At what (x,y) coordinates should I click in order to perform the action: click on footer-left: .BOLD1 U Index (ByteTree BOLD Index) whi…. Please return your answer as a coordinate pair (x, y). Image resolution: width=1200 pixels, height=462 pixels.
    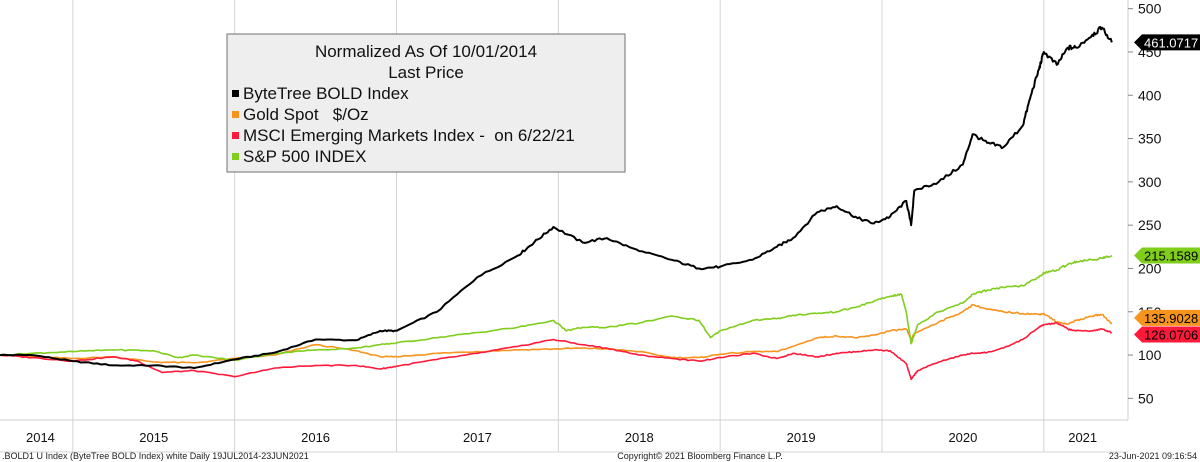
    Looking at the image, I should click on (155, 456).